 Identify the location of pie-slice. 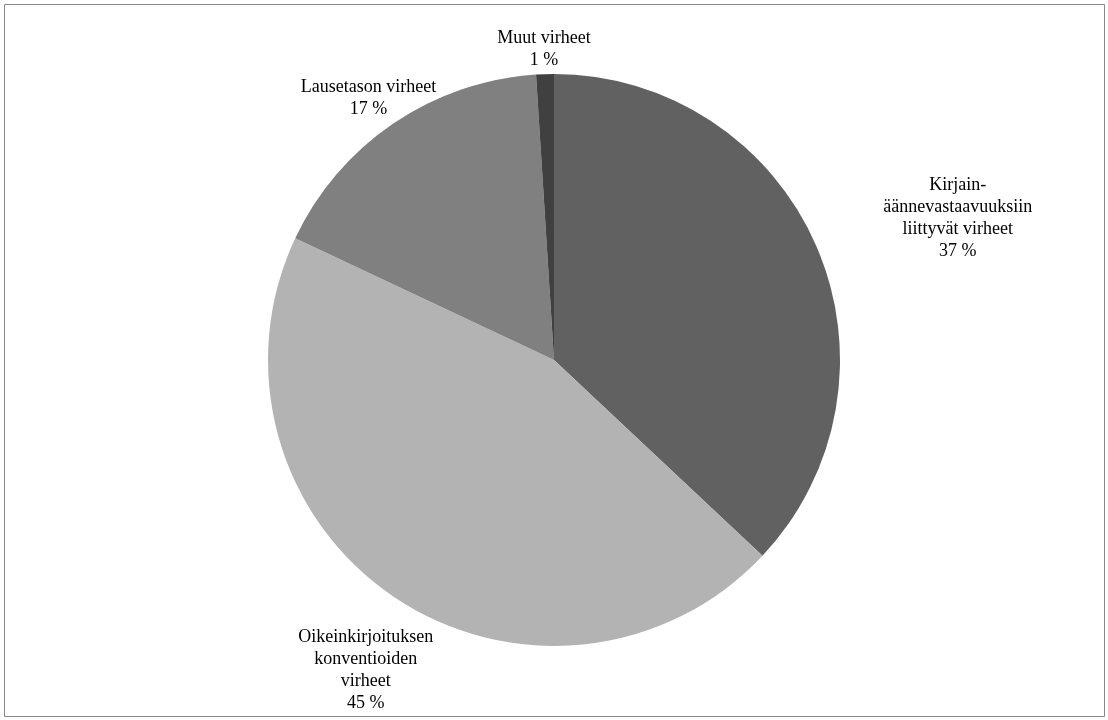
(424, 217).